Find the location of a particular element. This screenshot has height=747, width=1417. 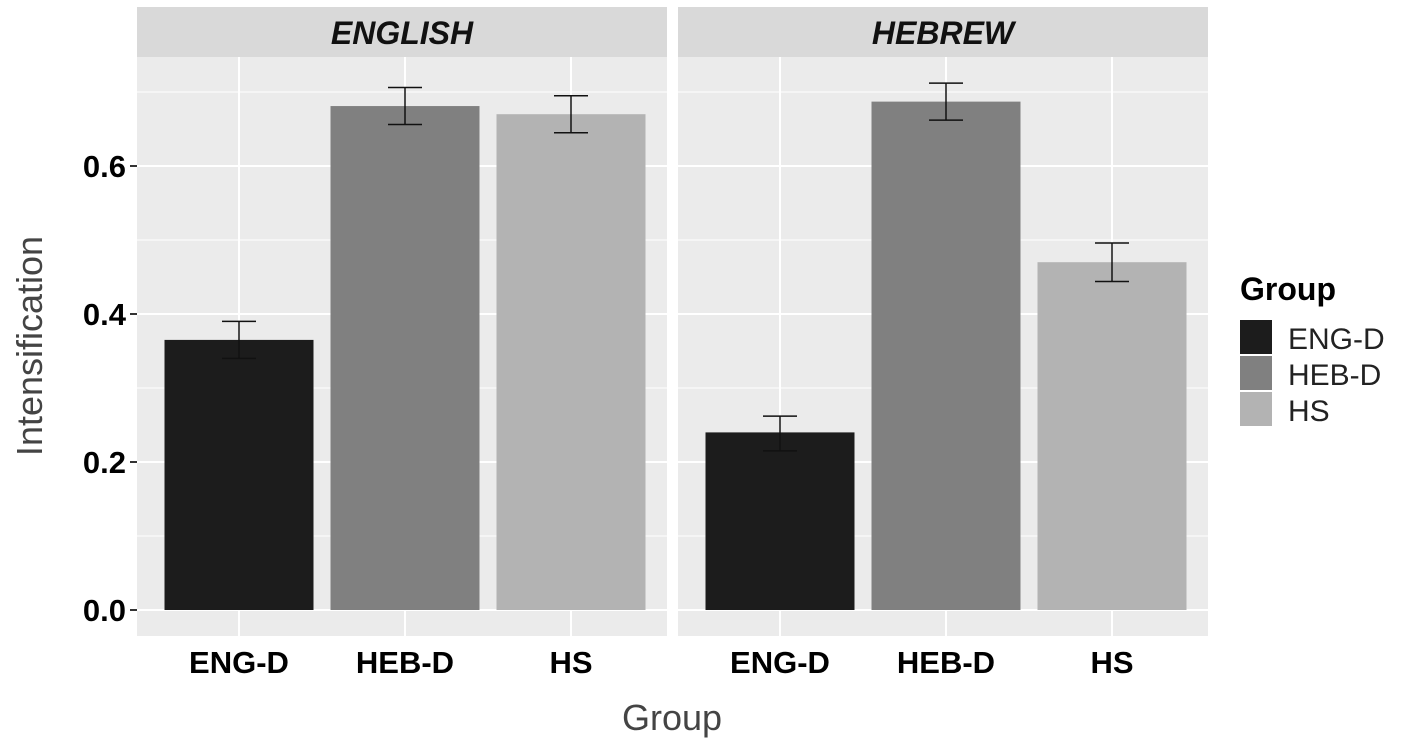

legend-label: HS is located at coordinates (1309, 411).